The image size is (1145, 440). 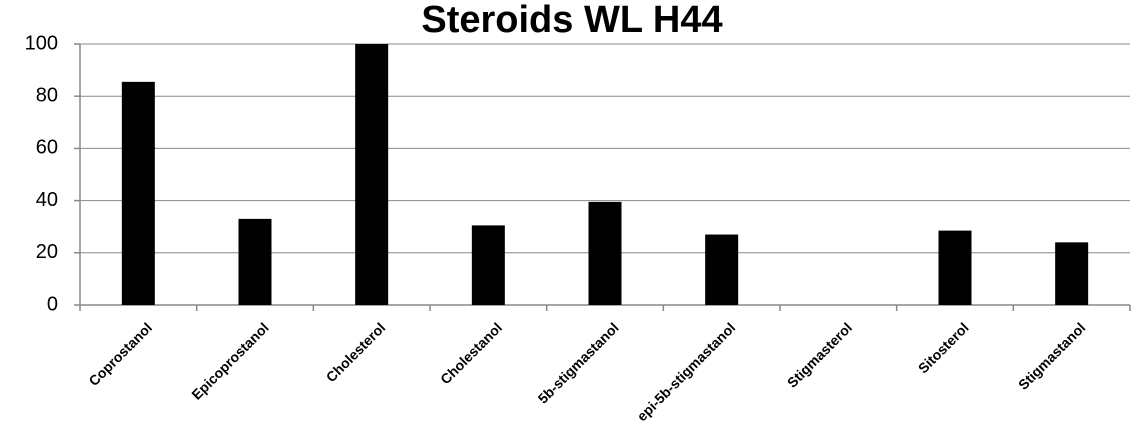 What do you see at coordinates (120, 354) in the screenshot?
I see `x-tick-label: Coprostanol` at bounding box center [120, 354].